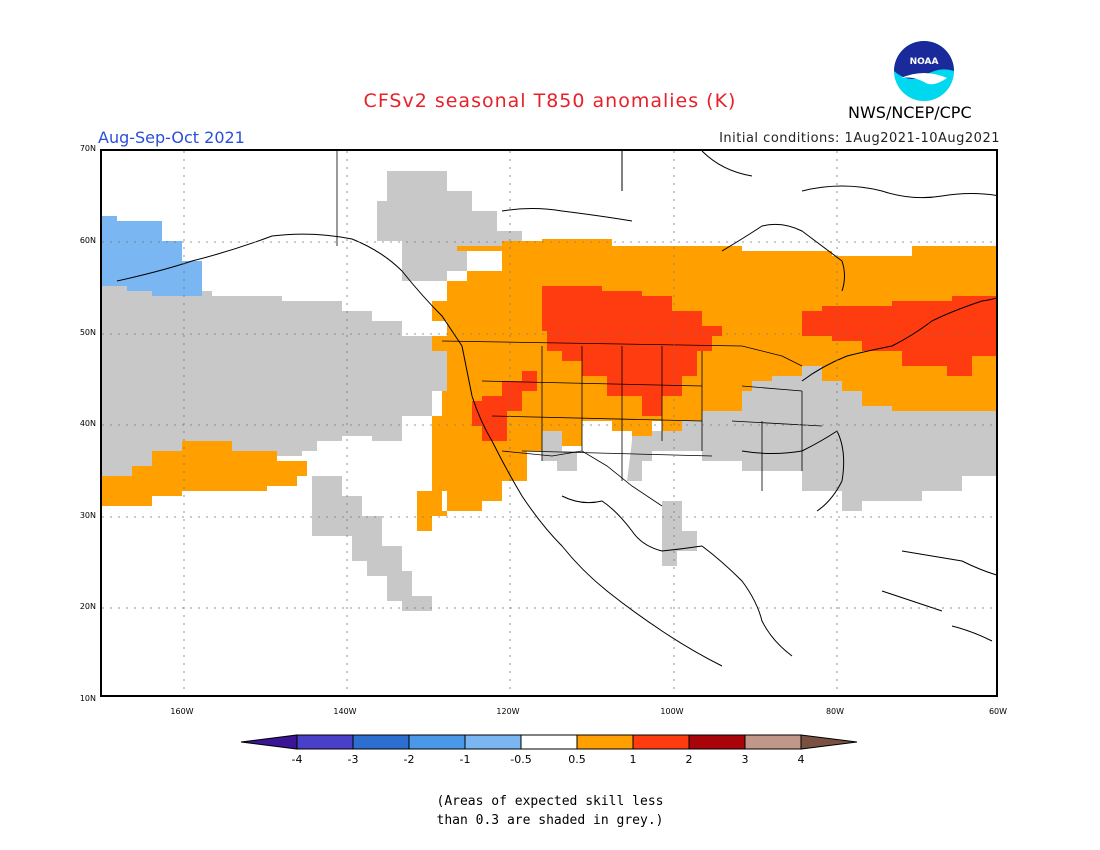 The image size is (1100, 850). What do you see at coordinates (87, 606) in the screenshot?
I see `lat-label-20n: 20N` at bounding box center [87, 606].